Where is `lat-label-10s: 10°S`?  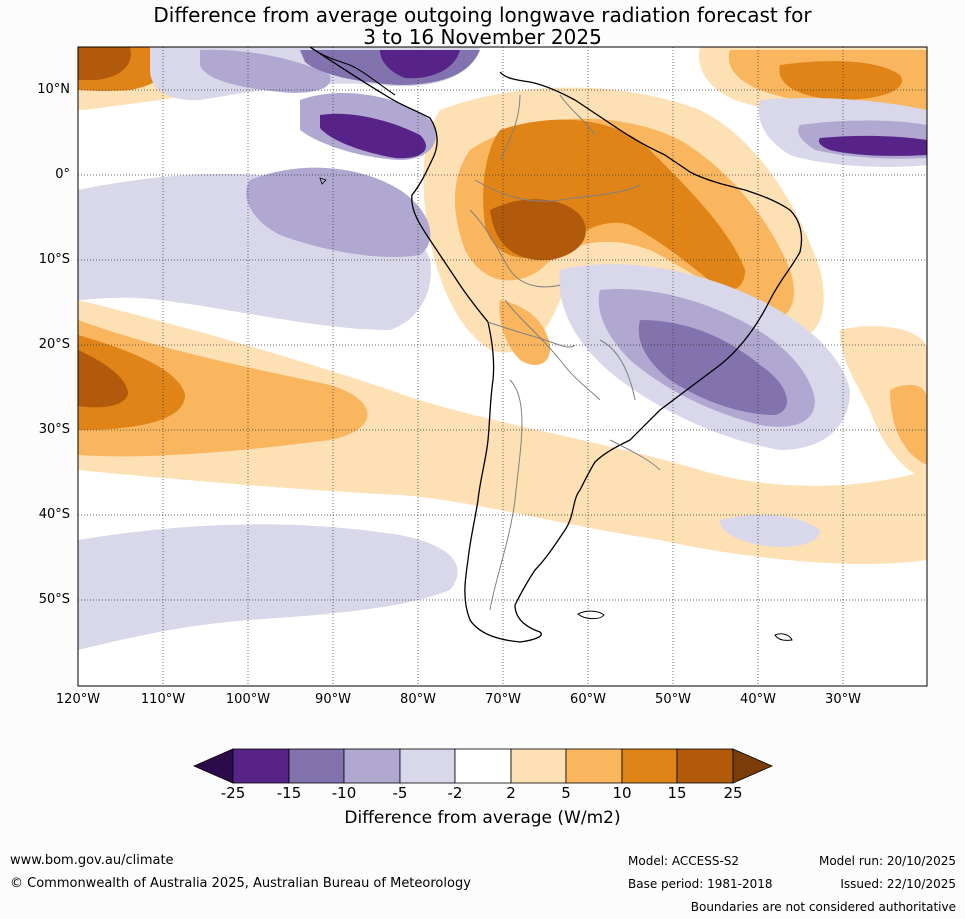
lat-label-10s: 10°S is located at coordinates (54, 259).